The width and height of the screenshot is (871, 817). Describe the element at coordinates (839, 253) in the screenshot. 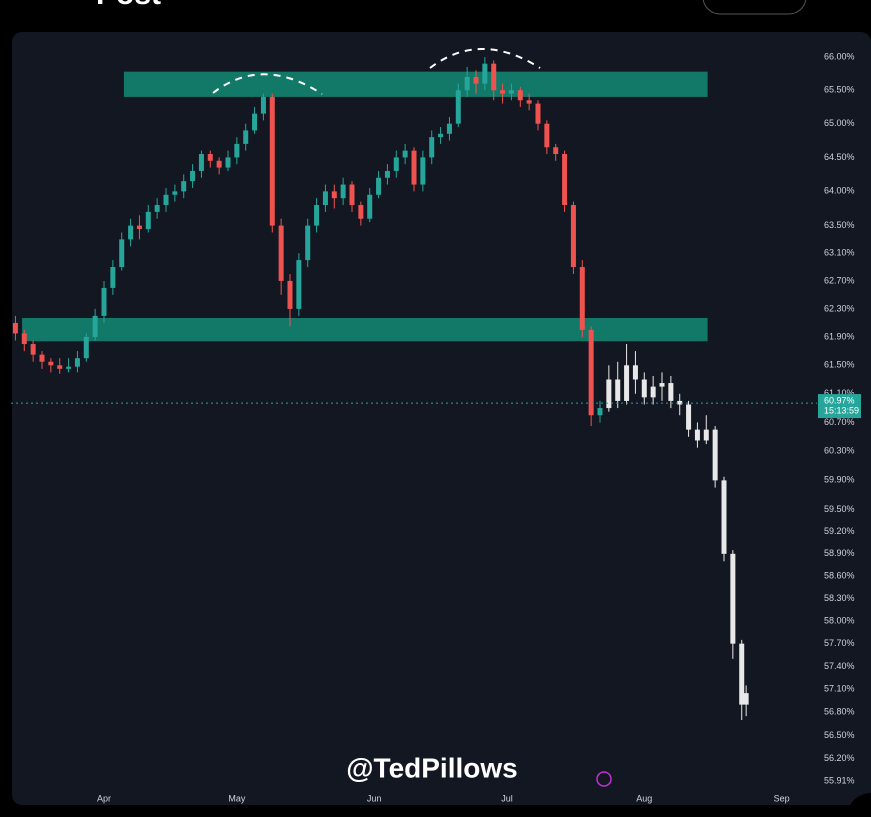

I see `y-tick-label: 63.10%` at that location.